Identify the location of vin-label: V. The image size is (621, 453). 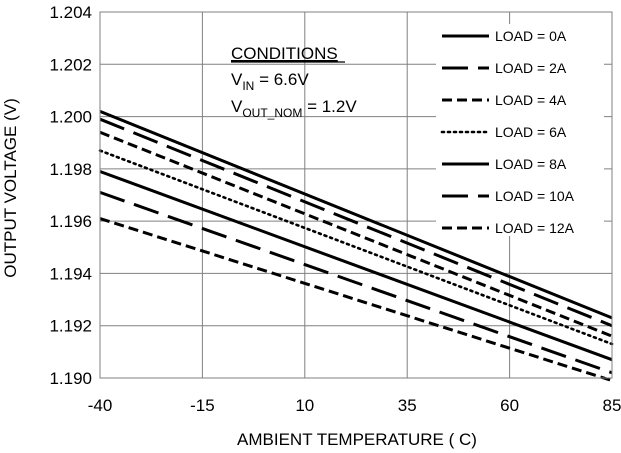
(237, 79).